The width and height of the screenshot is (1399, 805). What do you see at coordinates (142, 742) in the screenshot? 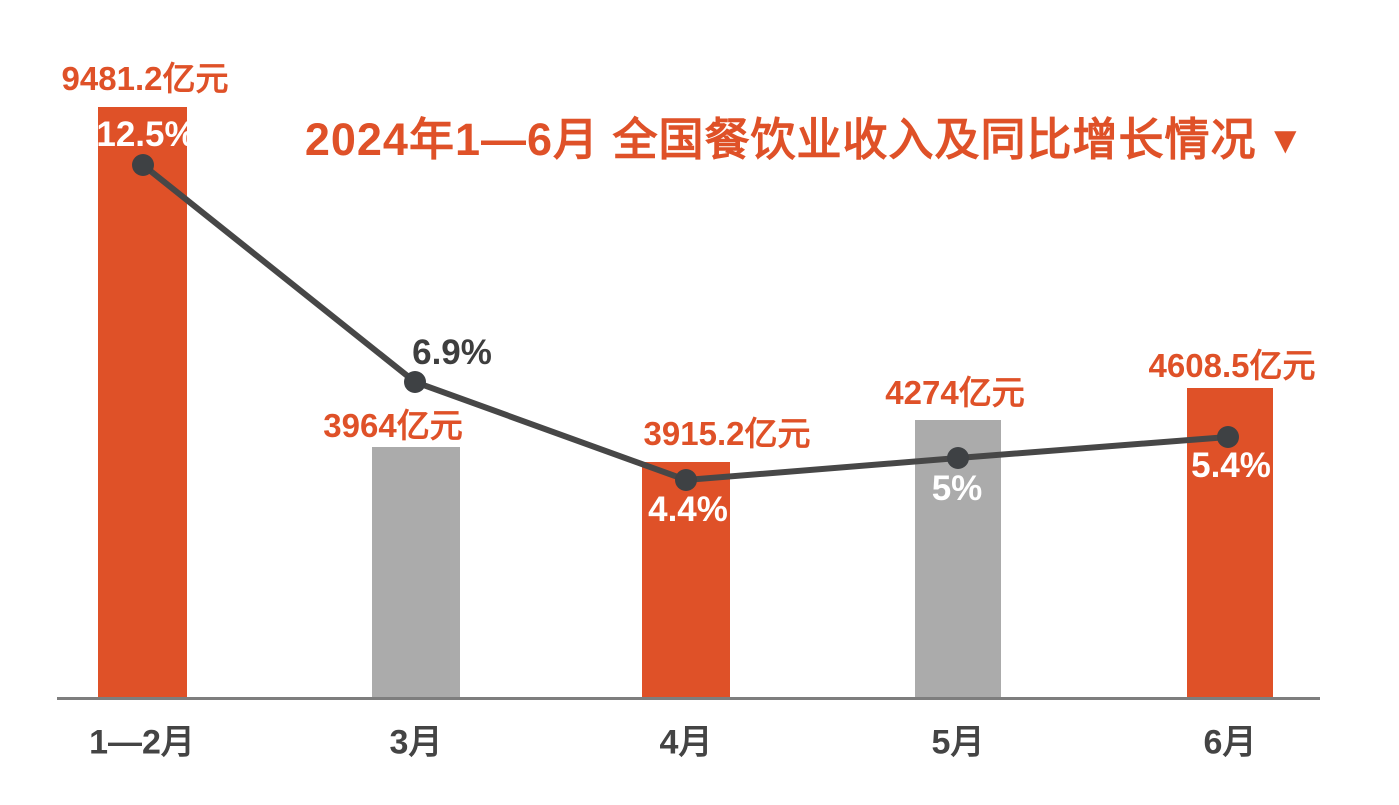
I see `x-axis-label: 1—2月` at bounding box center [142, 742].